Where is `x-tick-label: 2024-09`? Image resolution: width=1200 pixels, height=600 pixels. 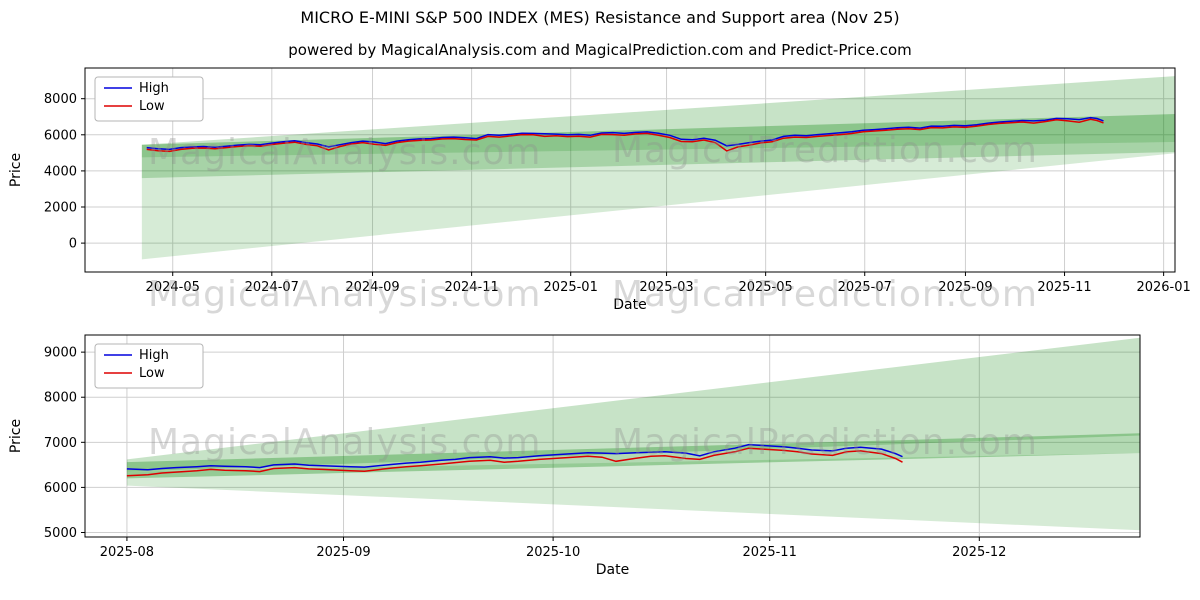 x-tick-label: 2024-09 is located at coordinates (372, 287).